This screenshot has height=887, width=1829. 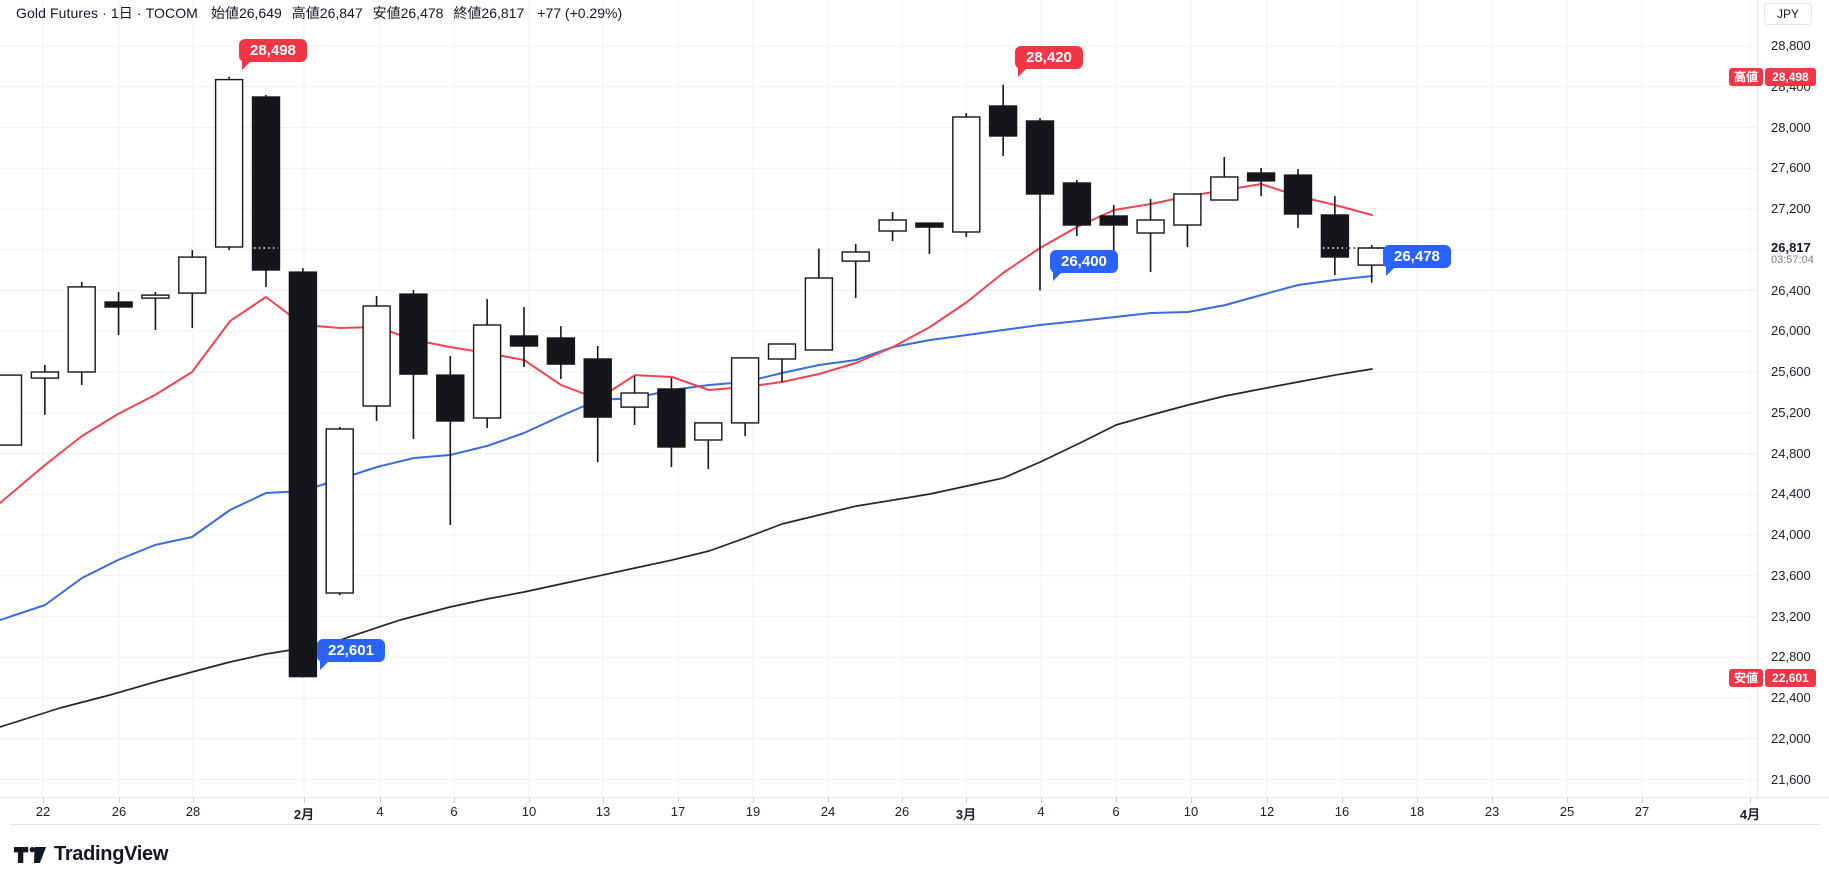 What do you see at coordinates (30, 854) in the screenshot?
I see `tradingview-logo-icon` at bounding box center [30, 854].